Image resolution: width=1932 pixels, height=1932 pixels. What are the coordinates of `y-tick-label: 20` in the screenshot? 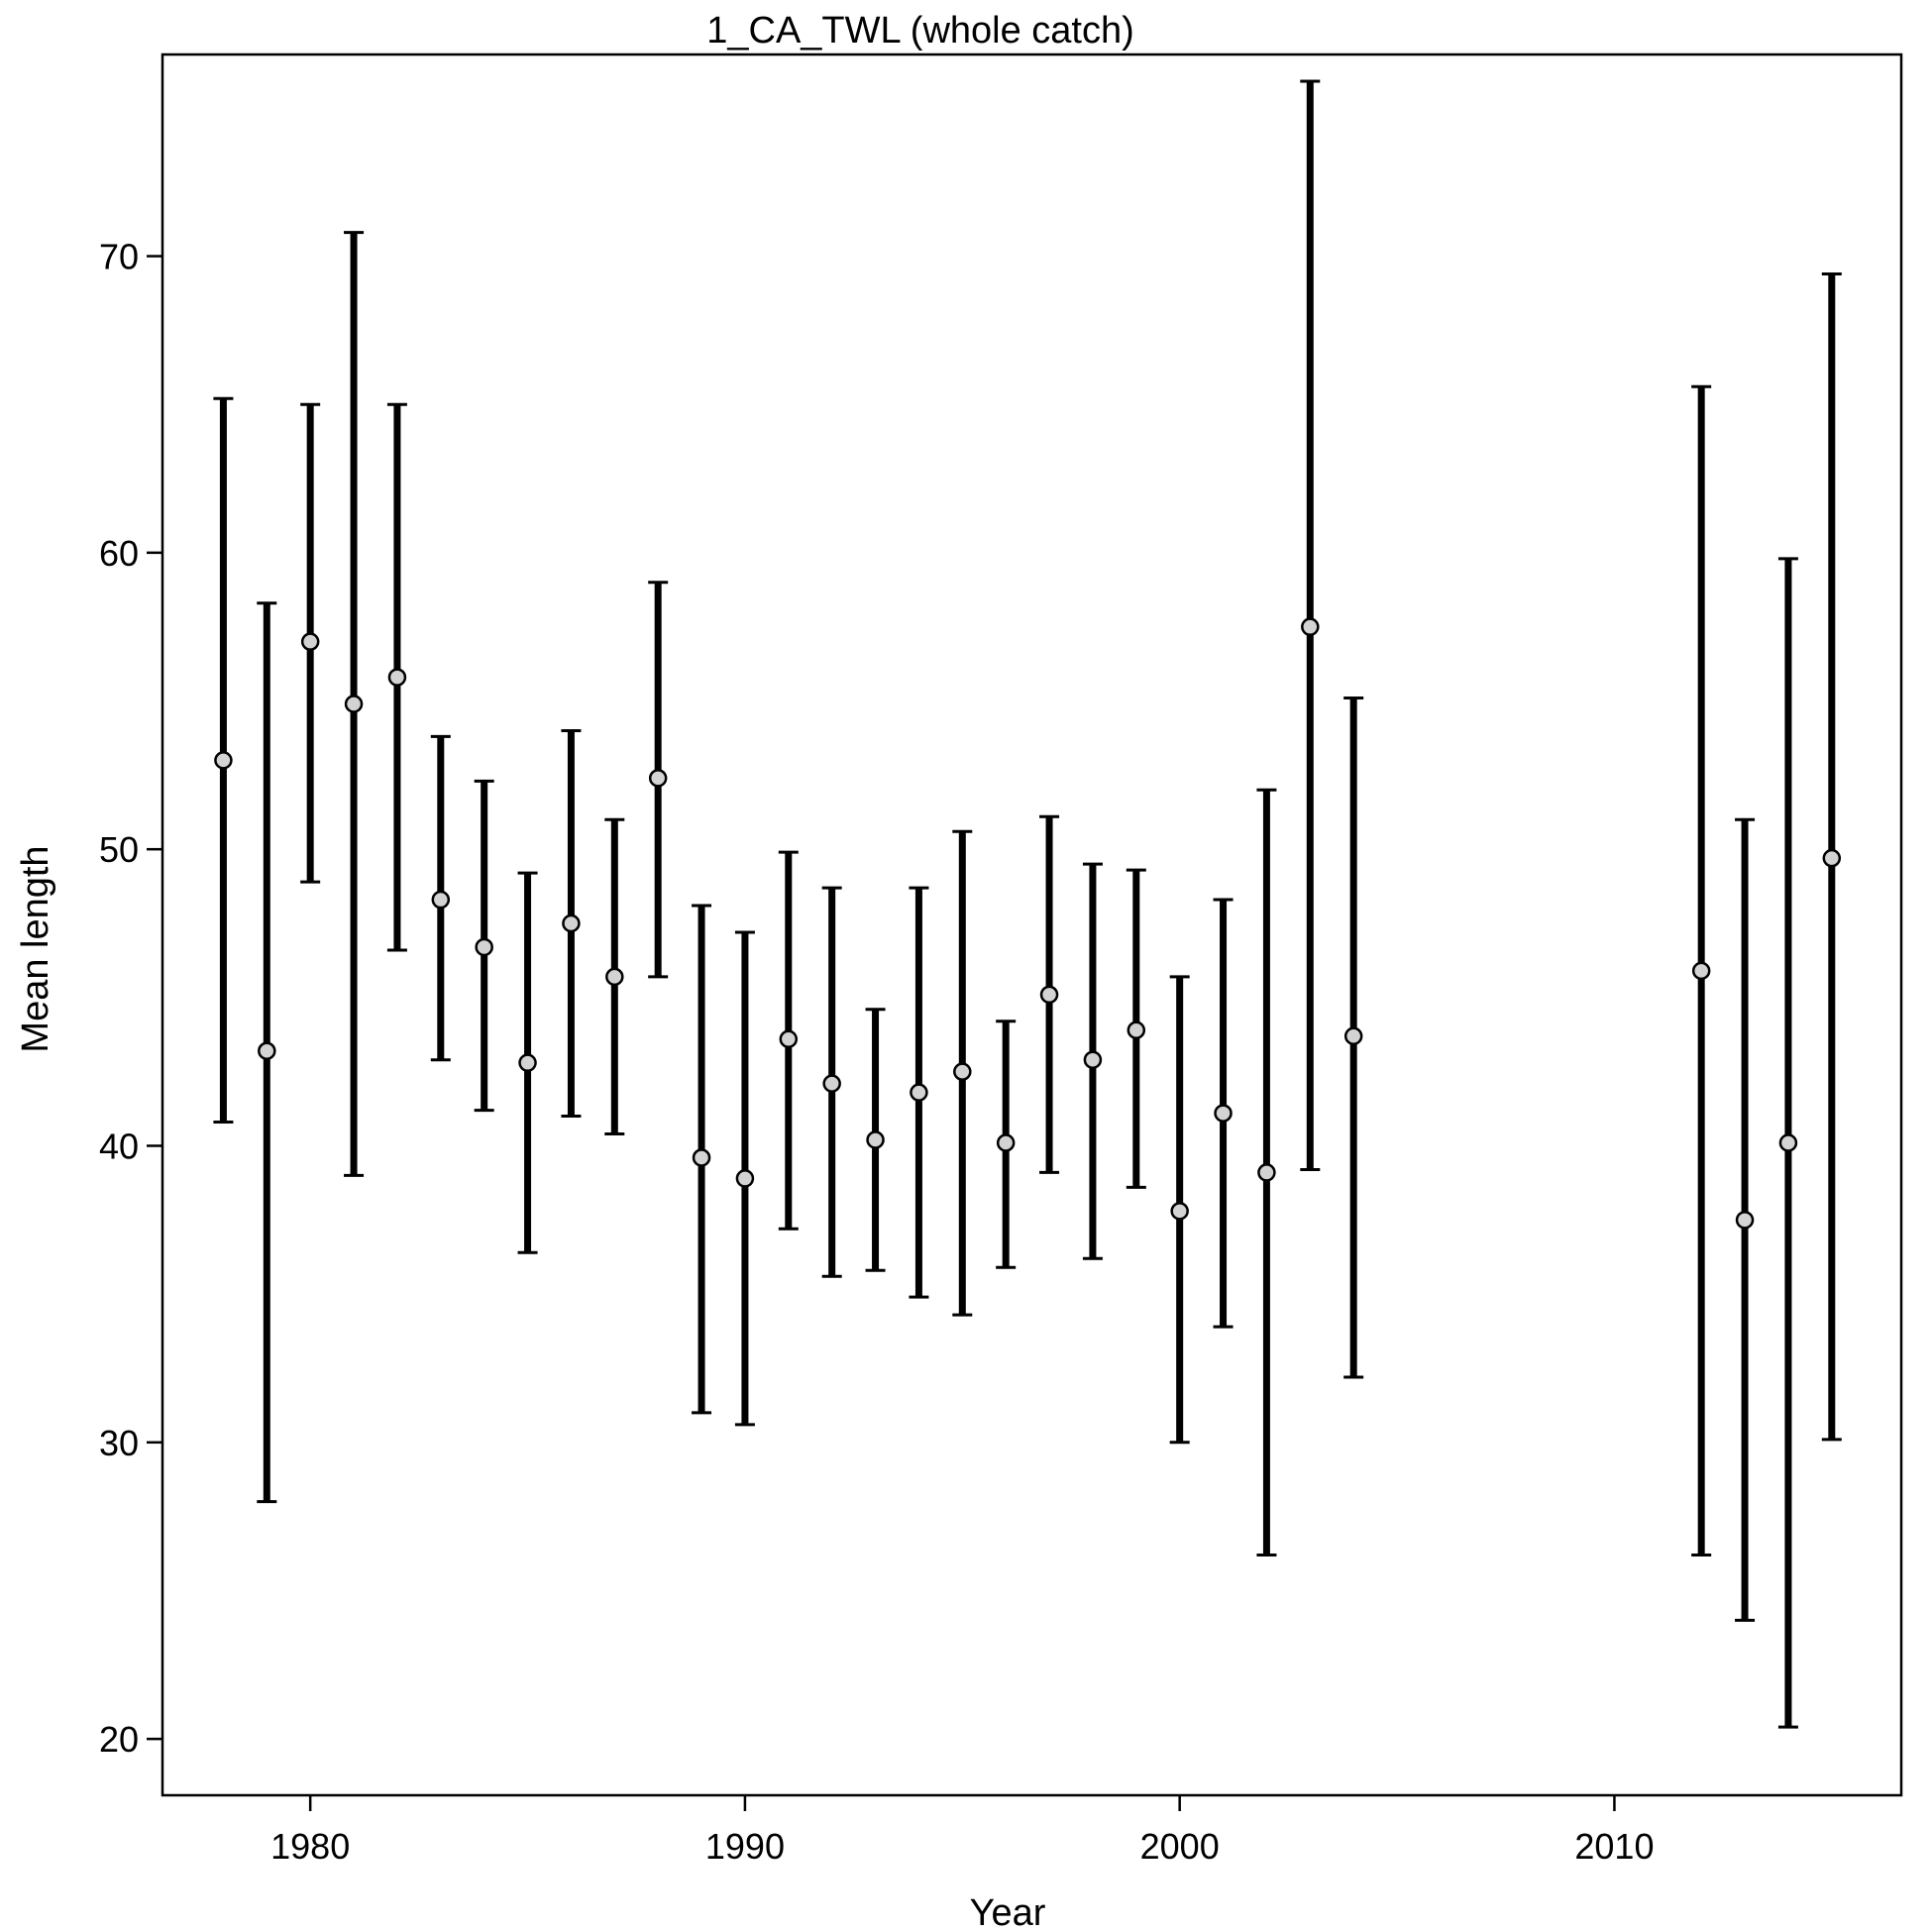 It's located at (119, 1739).